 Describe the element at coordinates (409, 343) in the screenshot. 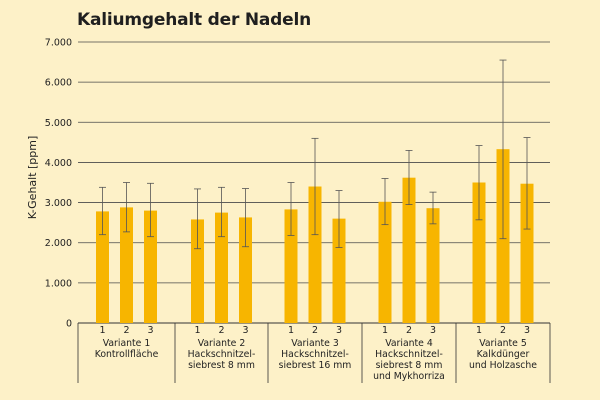

I see `group-label: Variante 4` at that location.